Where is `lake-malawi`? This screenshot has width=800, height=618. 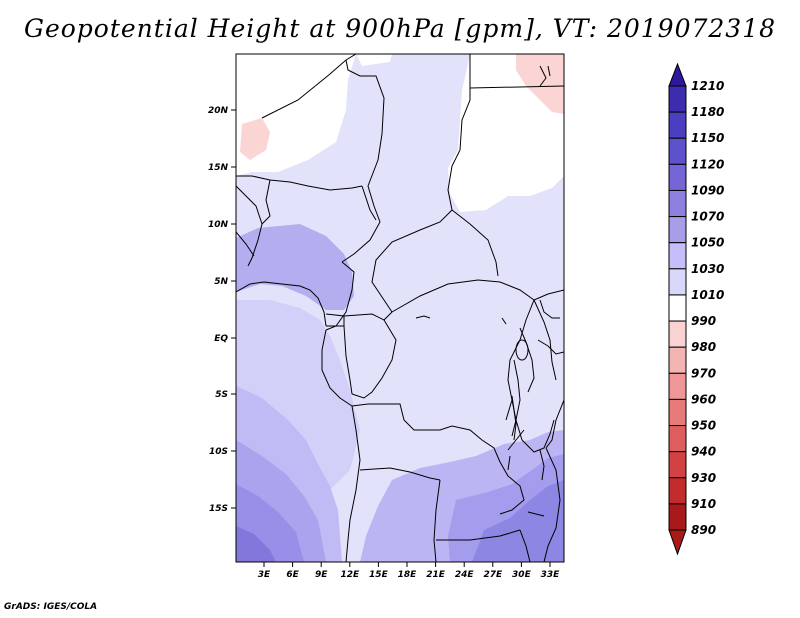 lake-malawi is located at coordinates (542, 465).